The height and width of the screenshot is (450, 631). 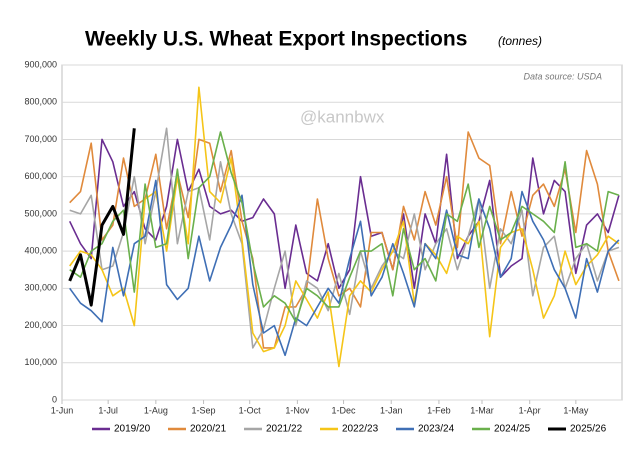 What do you see at coordinates (436, 429) in the screenshot?
I see `legend-label: 2023/24` at bounding box center [436, 429].